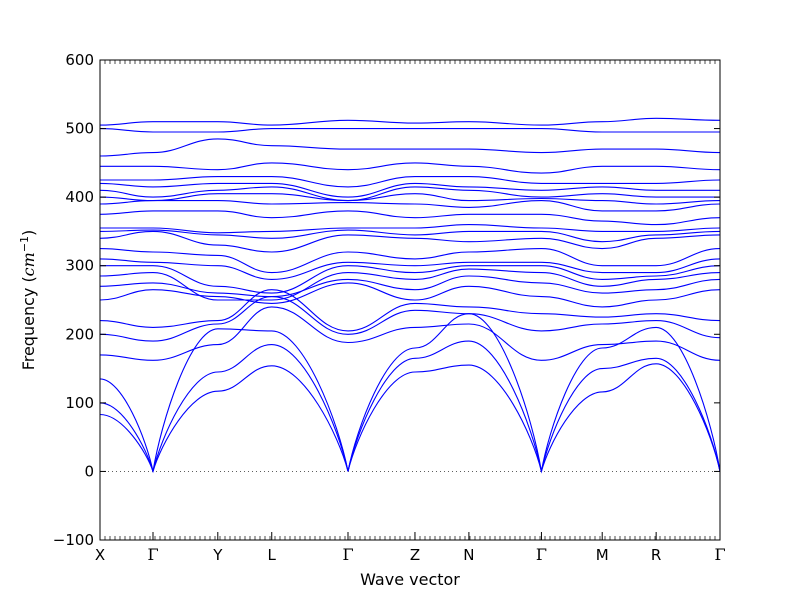 Image resolution: width=800 pixels, height=600 pixels. I want to click on y-axis-label: Frequency (cm−1), so click(28, 300).